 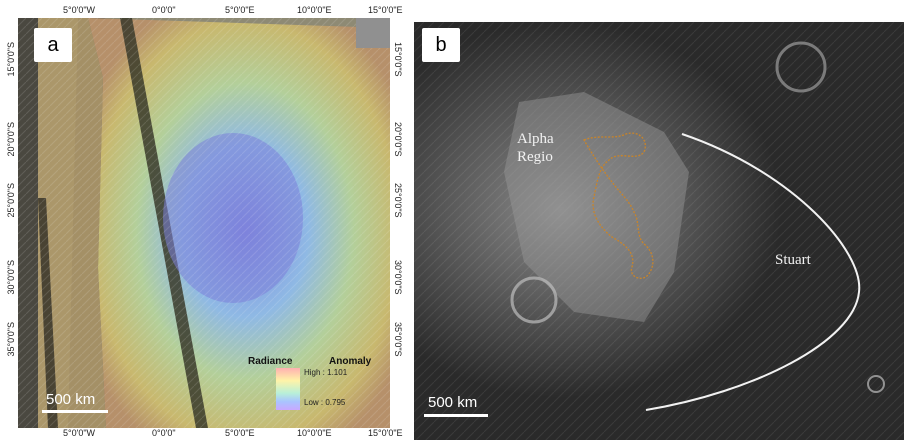 What do you see at coordinates (398, 200) in the screenshot?
I see `right-tick-25s: 25°0'0"S` at bounding box center [398, 200].